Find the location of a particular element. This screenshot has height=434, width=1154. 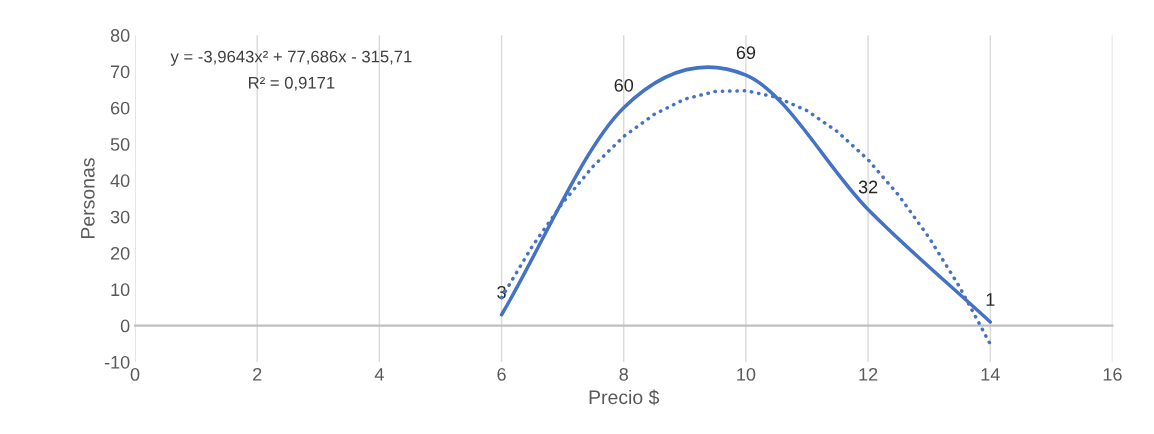

x-tick-label: 10 is located at coordinates (746, 374).